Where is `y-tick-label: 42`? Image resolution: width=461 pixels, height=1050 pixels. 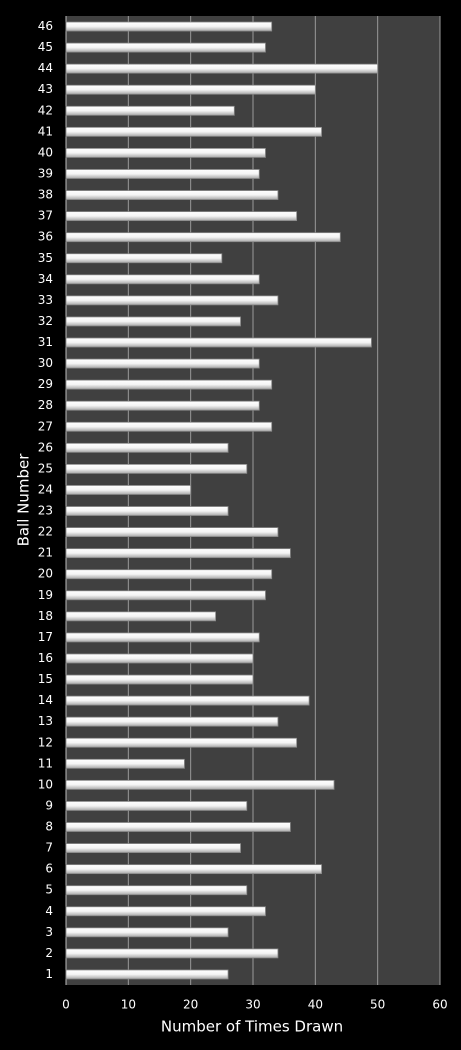 y-tick-label: 42 is located at coordinates (45, 110).